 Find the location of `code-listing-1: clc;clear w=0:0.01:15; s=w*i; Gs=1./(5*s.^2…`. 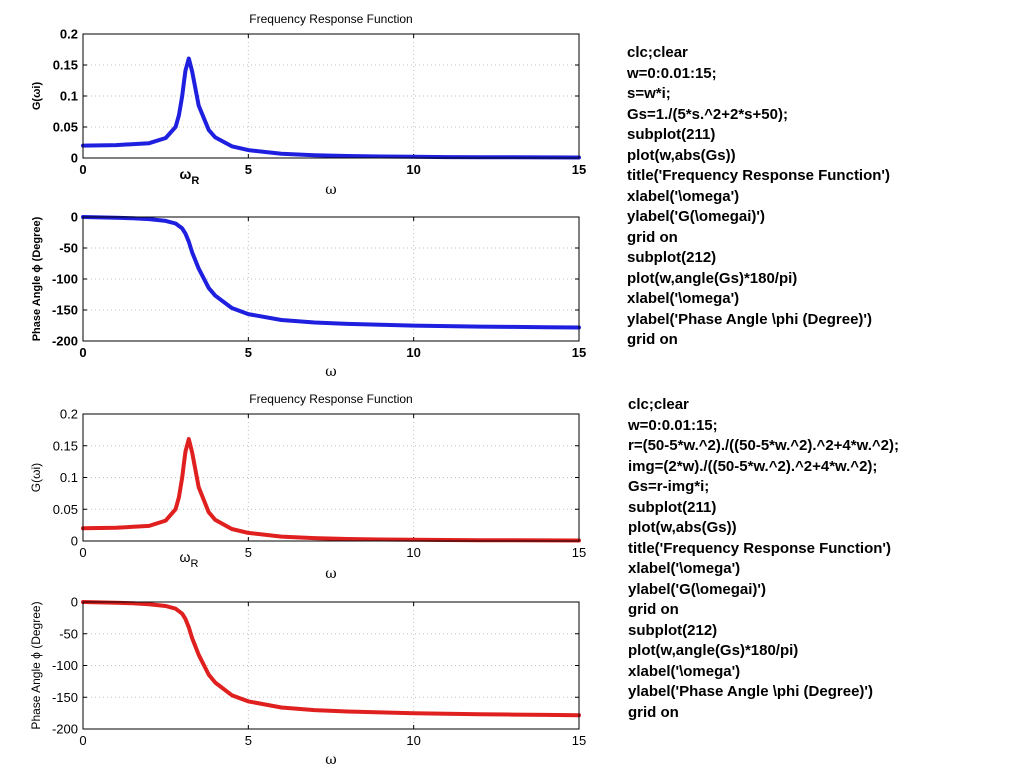

code-listing-1: clc;clear w=0:0.01:15; s=w*i; Gs=1./(5*s.^2… is located at coordinates (758, 197).